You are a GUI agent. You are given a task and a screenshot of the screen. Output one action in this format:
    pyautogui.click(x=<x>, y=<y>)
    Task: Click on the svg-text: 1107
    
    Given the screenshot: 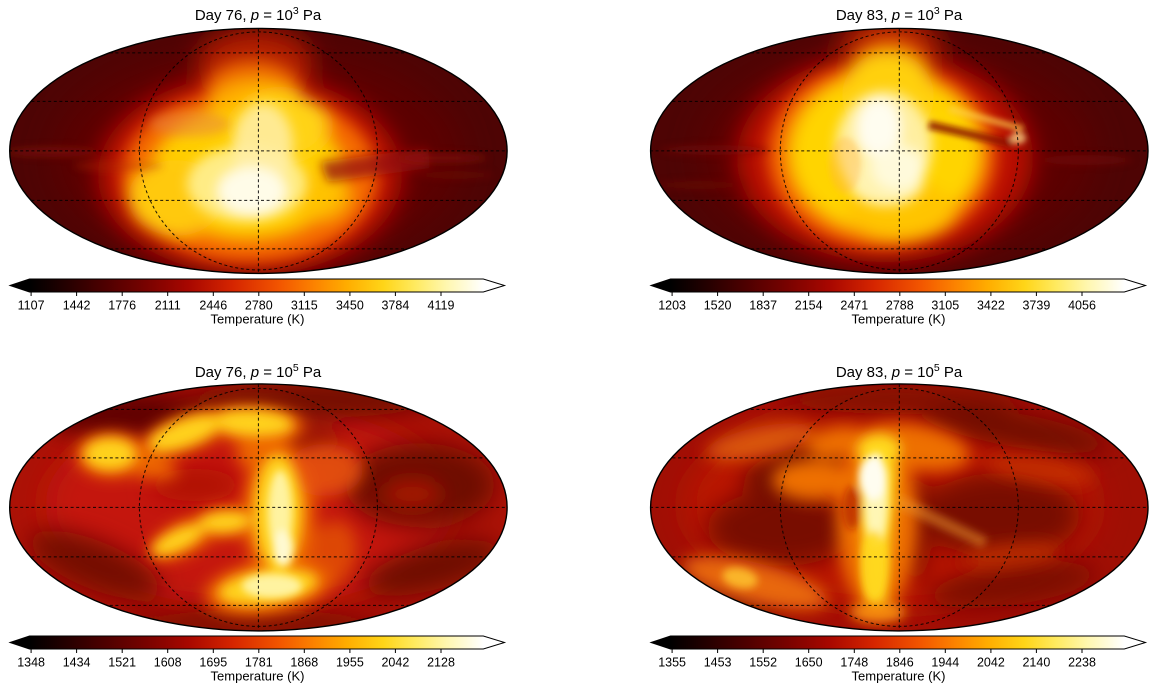 What is the action you would take?
    pyautogui.click(x=31, y=306)
    